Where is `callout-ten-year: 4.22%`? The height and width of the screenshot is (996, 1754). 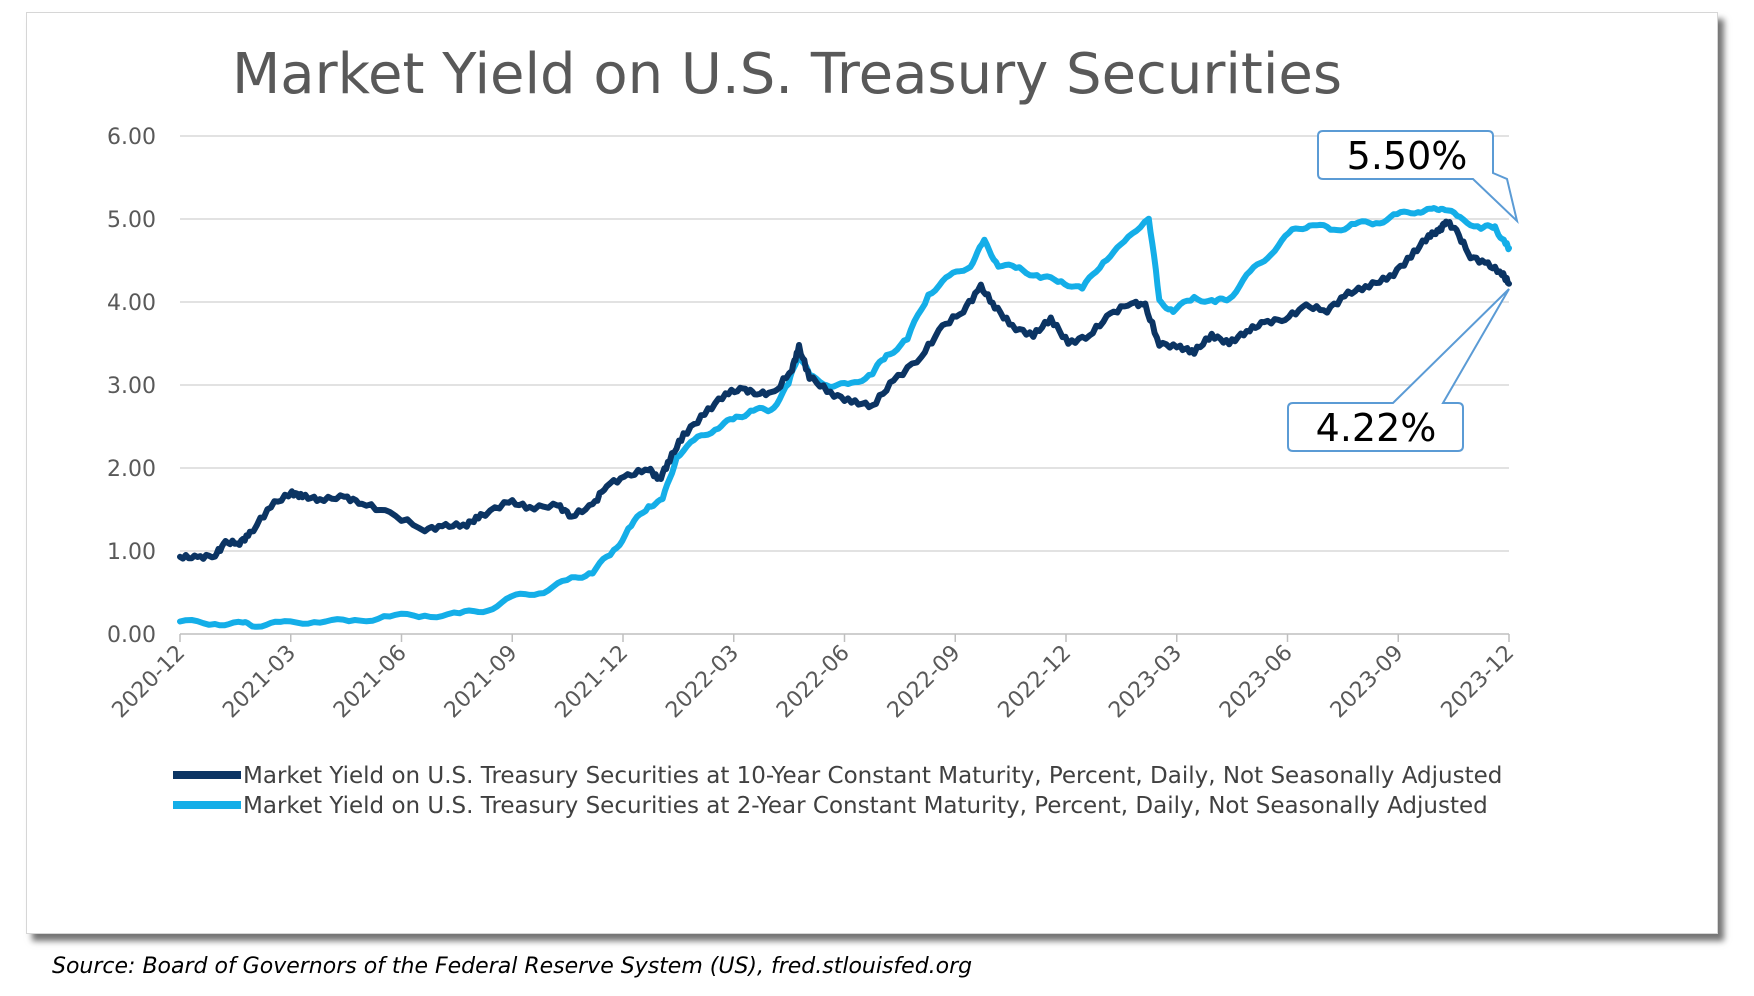 callout-ten-year: 4.22% is located at coordinates (1398, 370).